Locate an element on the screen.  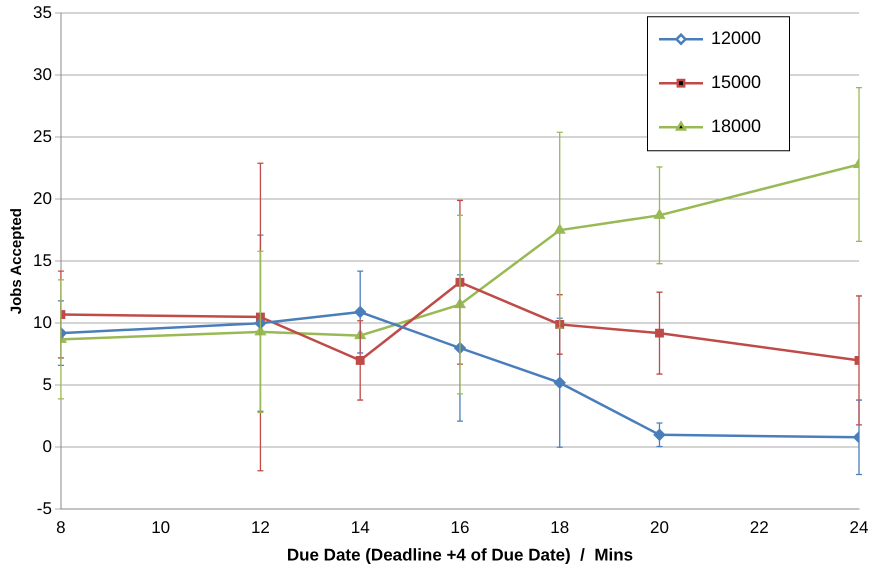
legend-label: 15000 is located at coordinates (736, 82).